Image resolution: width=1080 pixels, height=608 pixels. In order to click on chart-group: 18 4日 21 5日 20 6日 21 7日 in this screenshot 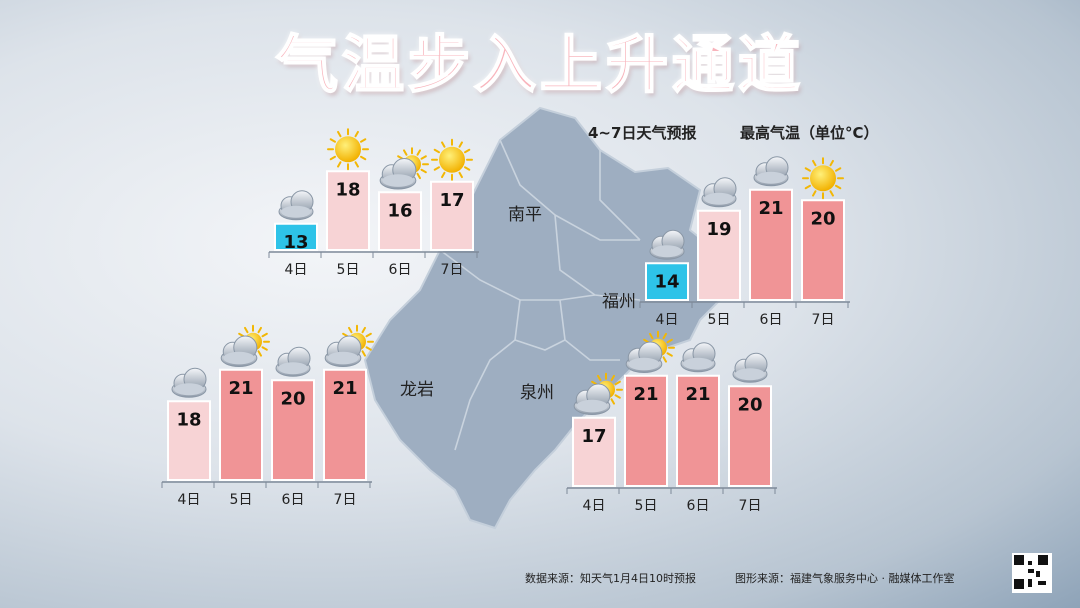, I will do `click(267, 416)`.